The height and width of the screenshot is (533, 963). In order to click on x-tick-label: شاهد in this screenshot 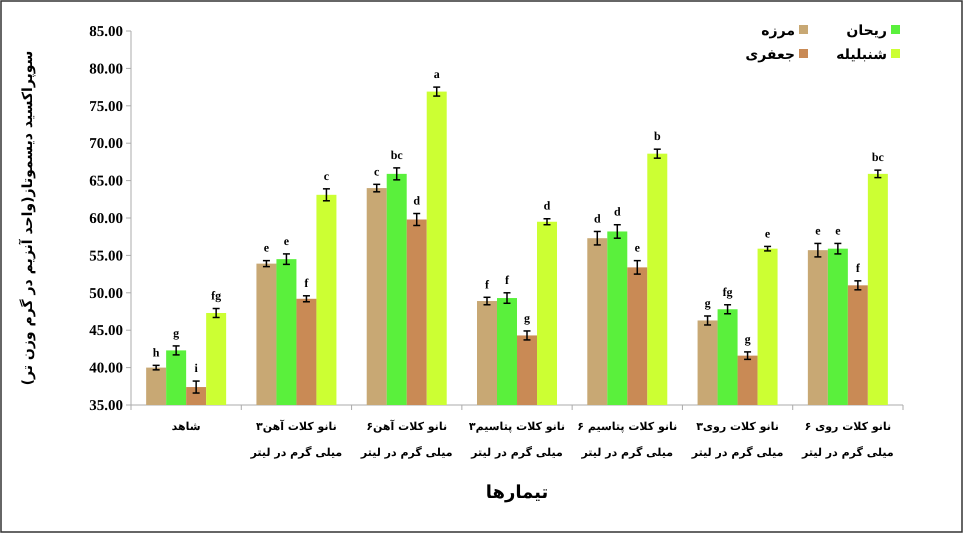, I will do `click(186, 427)`.